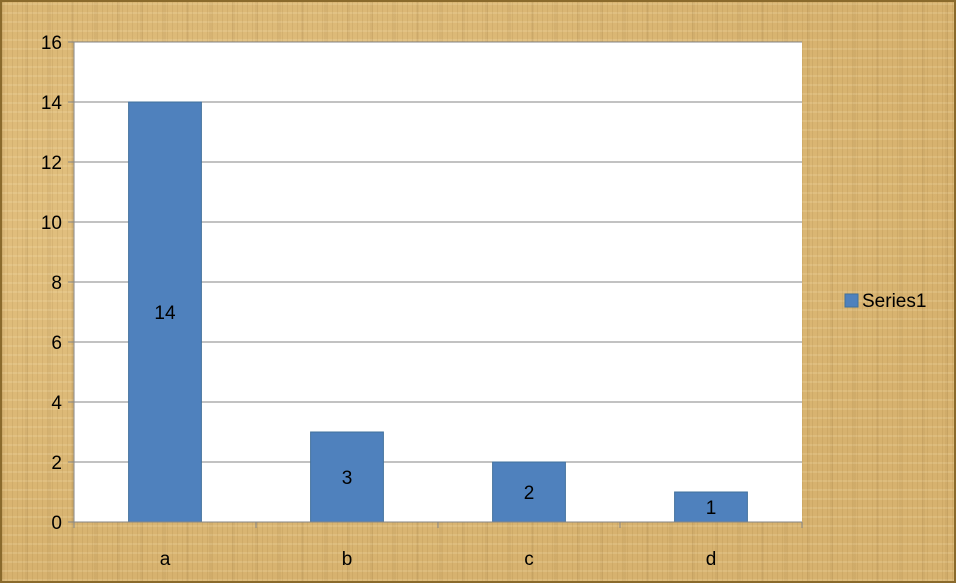 The height and width of the screenshot is (585, 956). What do you see at coordinates (56, 463) in the screenshot?
I see `y-tick-label: 2` at bounding box center [56, 463].